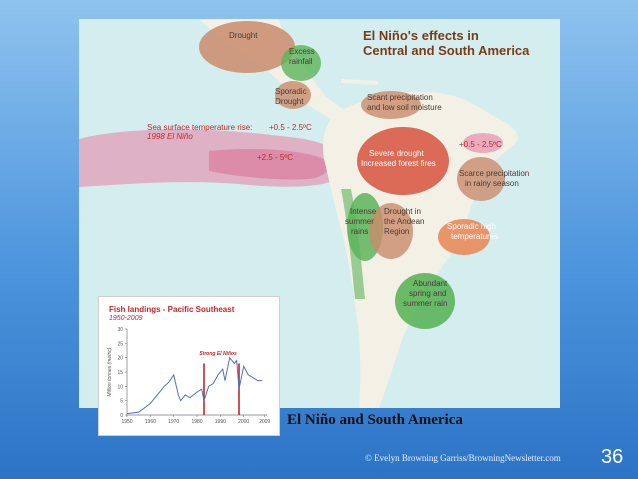  What do you see at coordinates (126, 422) in the screenshot?
I see `chart-x-tick-label: 1950` at bounding box center [126, 422].